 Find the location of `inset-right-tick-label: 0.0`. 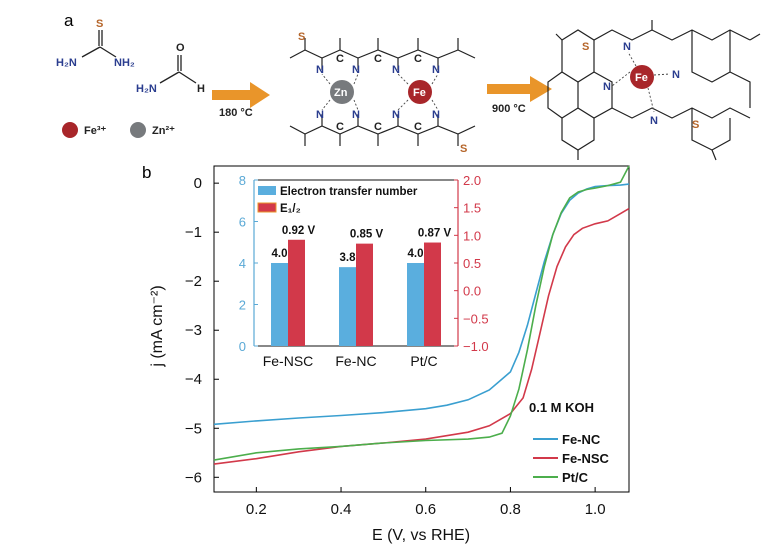

inset-right-tick-label: 0.0 is located at coordinates (472, 291).